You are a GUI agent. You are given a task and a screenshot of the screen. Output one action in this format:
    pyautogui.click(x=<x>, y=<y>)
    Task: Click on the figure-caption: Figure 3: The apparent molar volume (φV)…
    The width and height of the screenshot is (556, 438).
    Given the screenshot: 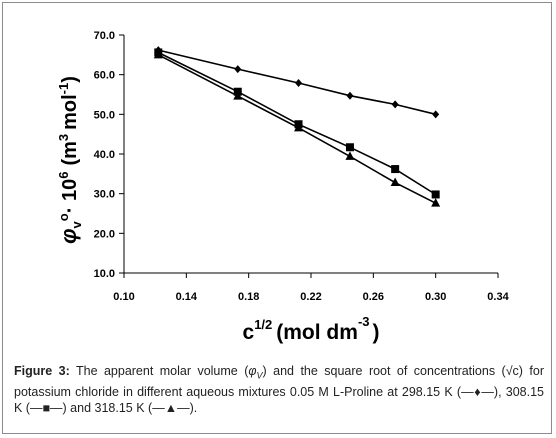 What is the action you would take?
    pyautogui.click(x=279, y=389)
    